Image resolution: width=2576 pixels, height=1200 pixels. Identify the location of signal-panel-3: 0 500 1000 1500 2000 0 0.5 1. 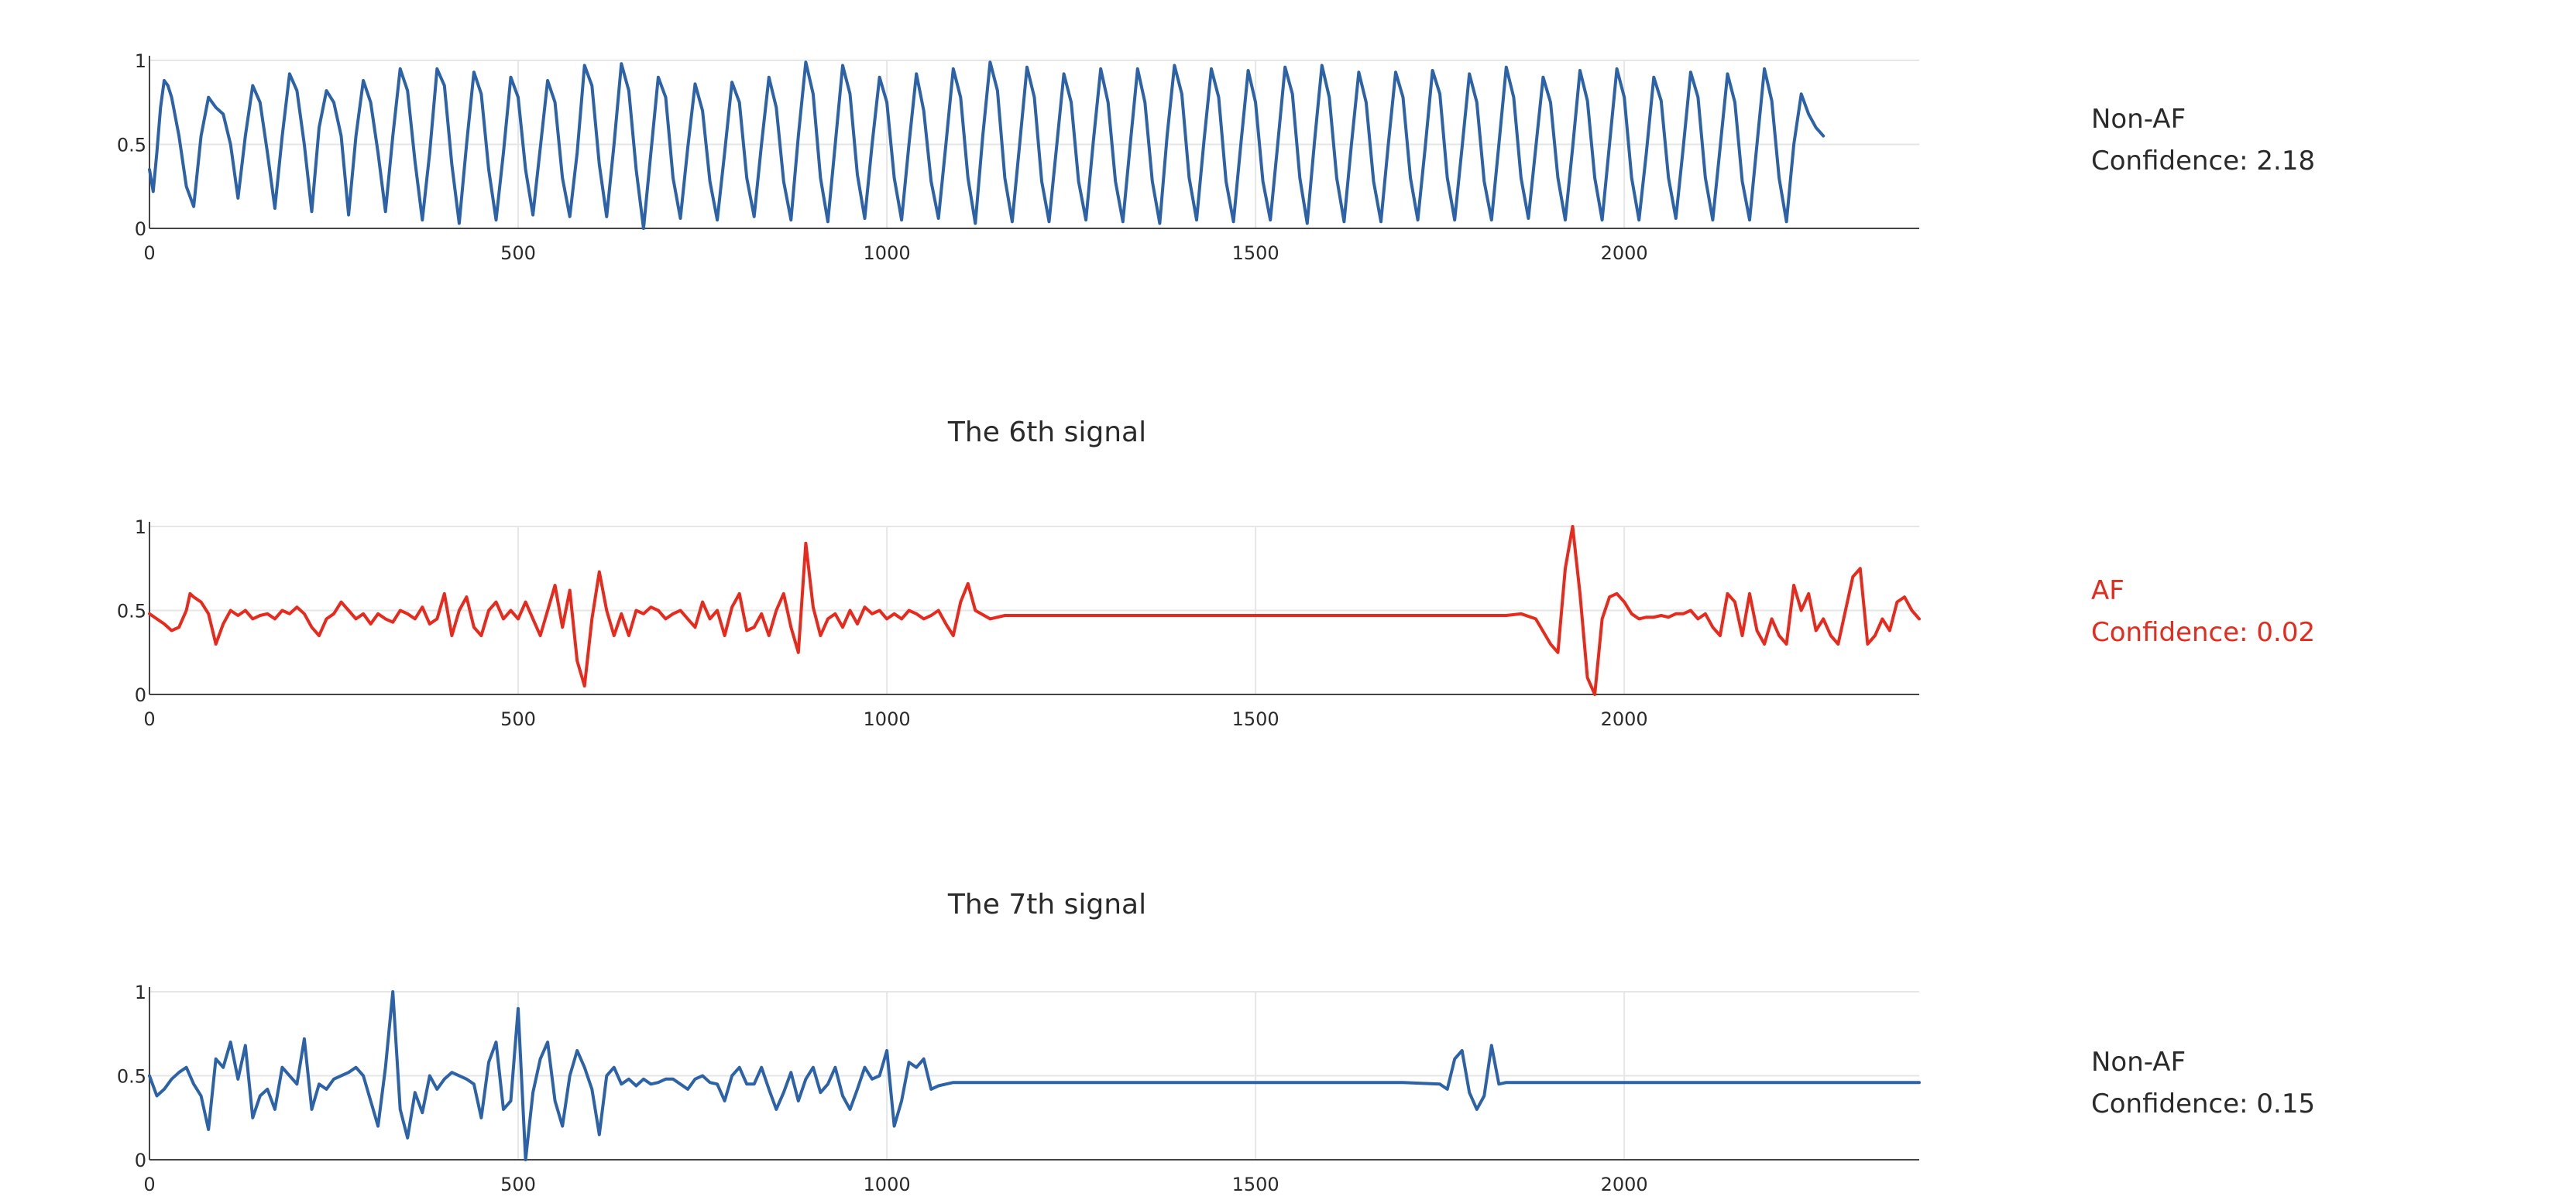
(1019, 1088).